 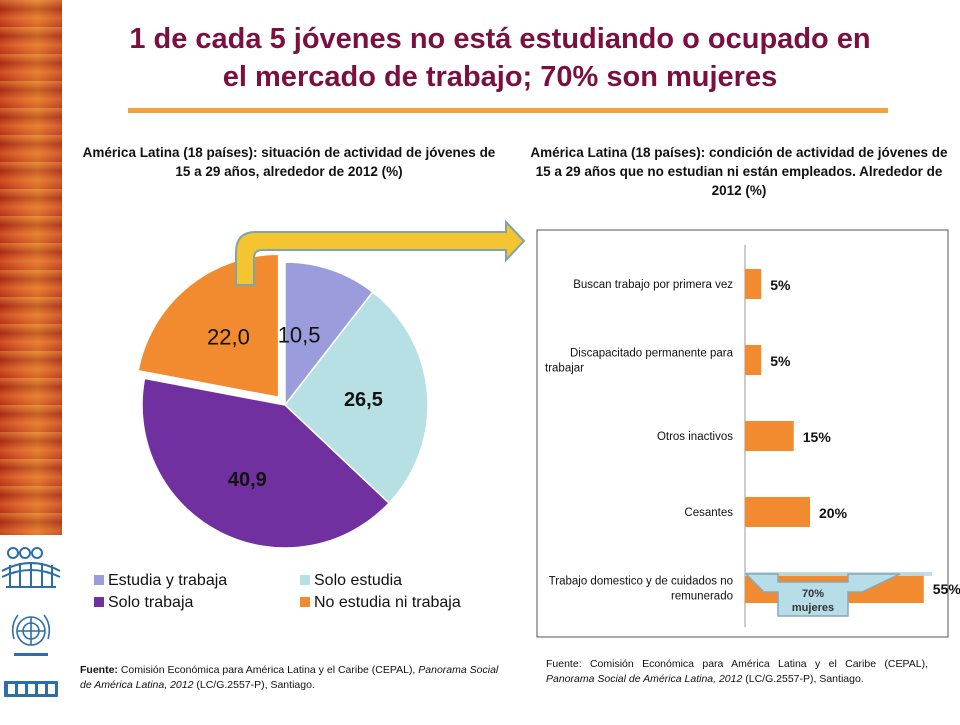 What do you see at coordinates (254, 685) in the screenshot?
I see `pie-source-text2: (LC/G.2557-P), Santiago.` at bounding box center [254, 685].